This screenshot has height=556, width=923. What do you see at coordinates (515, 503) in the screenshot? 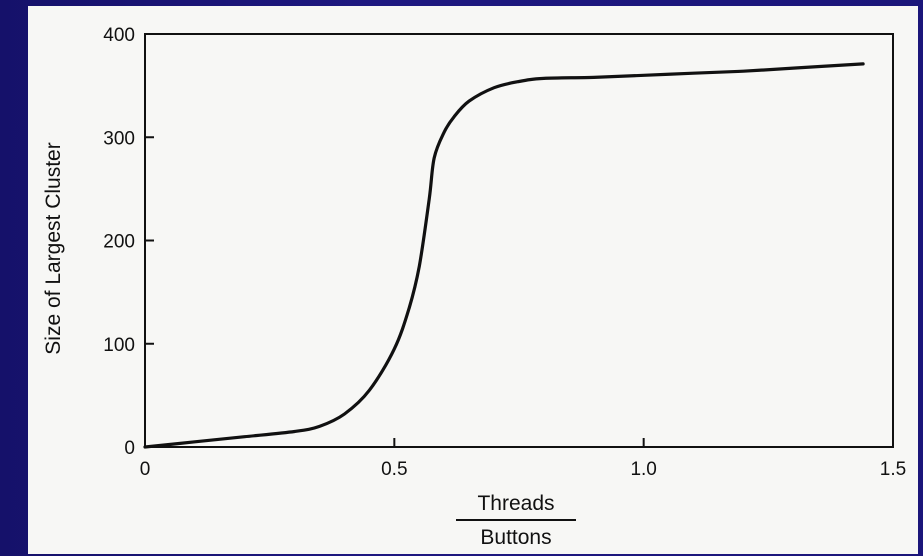
I see `x-axis-label-numerator: Threads` at bounding box center [515, 503].